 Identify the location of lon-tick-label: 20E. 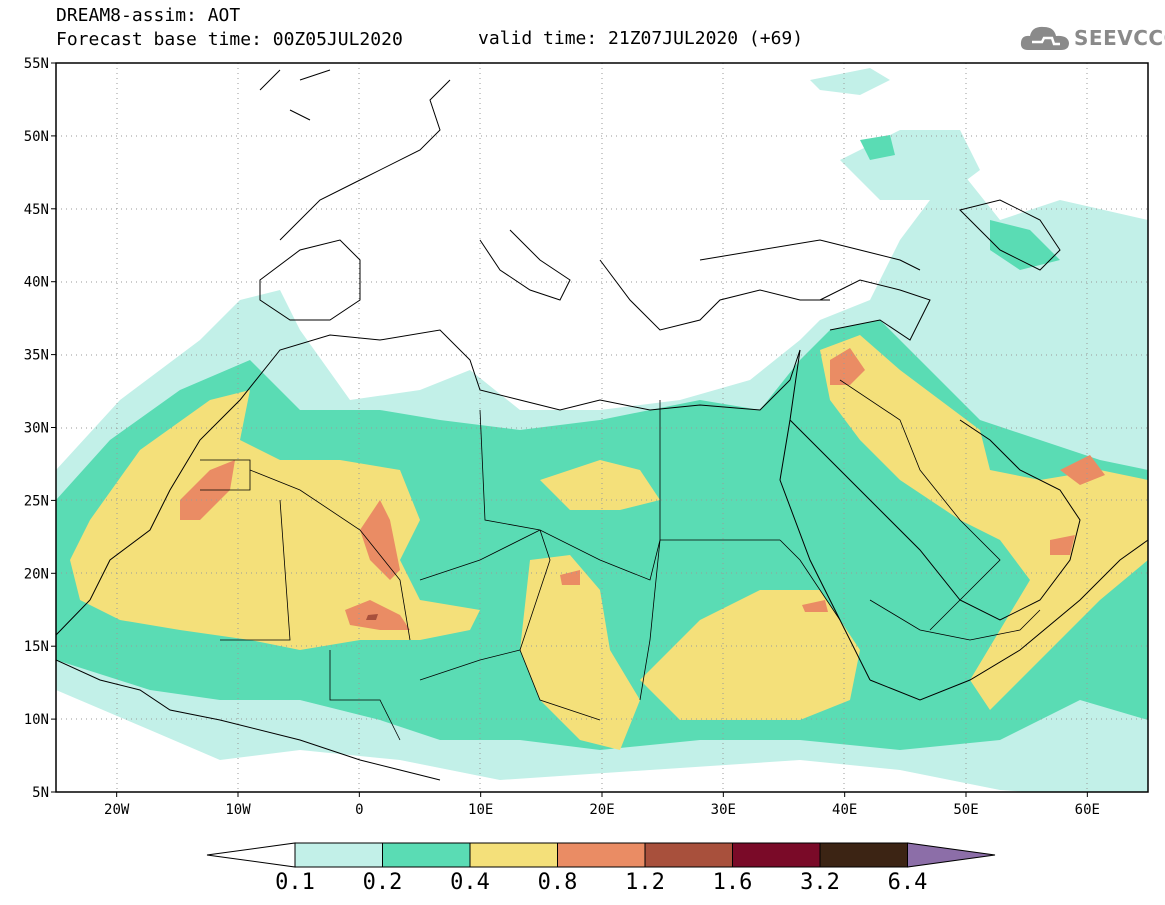
(601, 810).